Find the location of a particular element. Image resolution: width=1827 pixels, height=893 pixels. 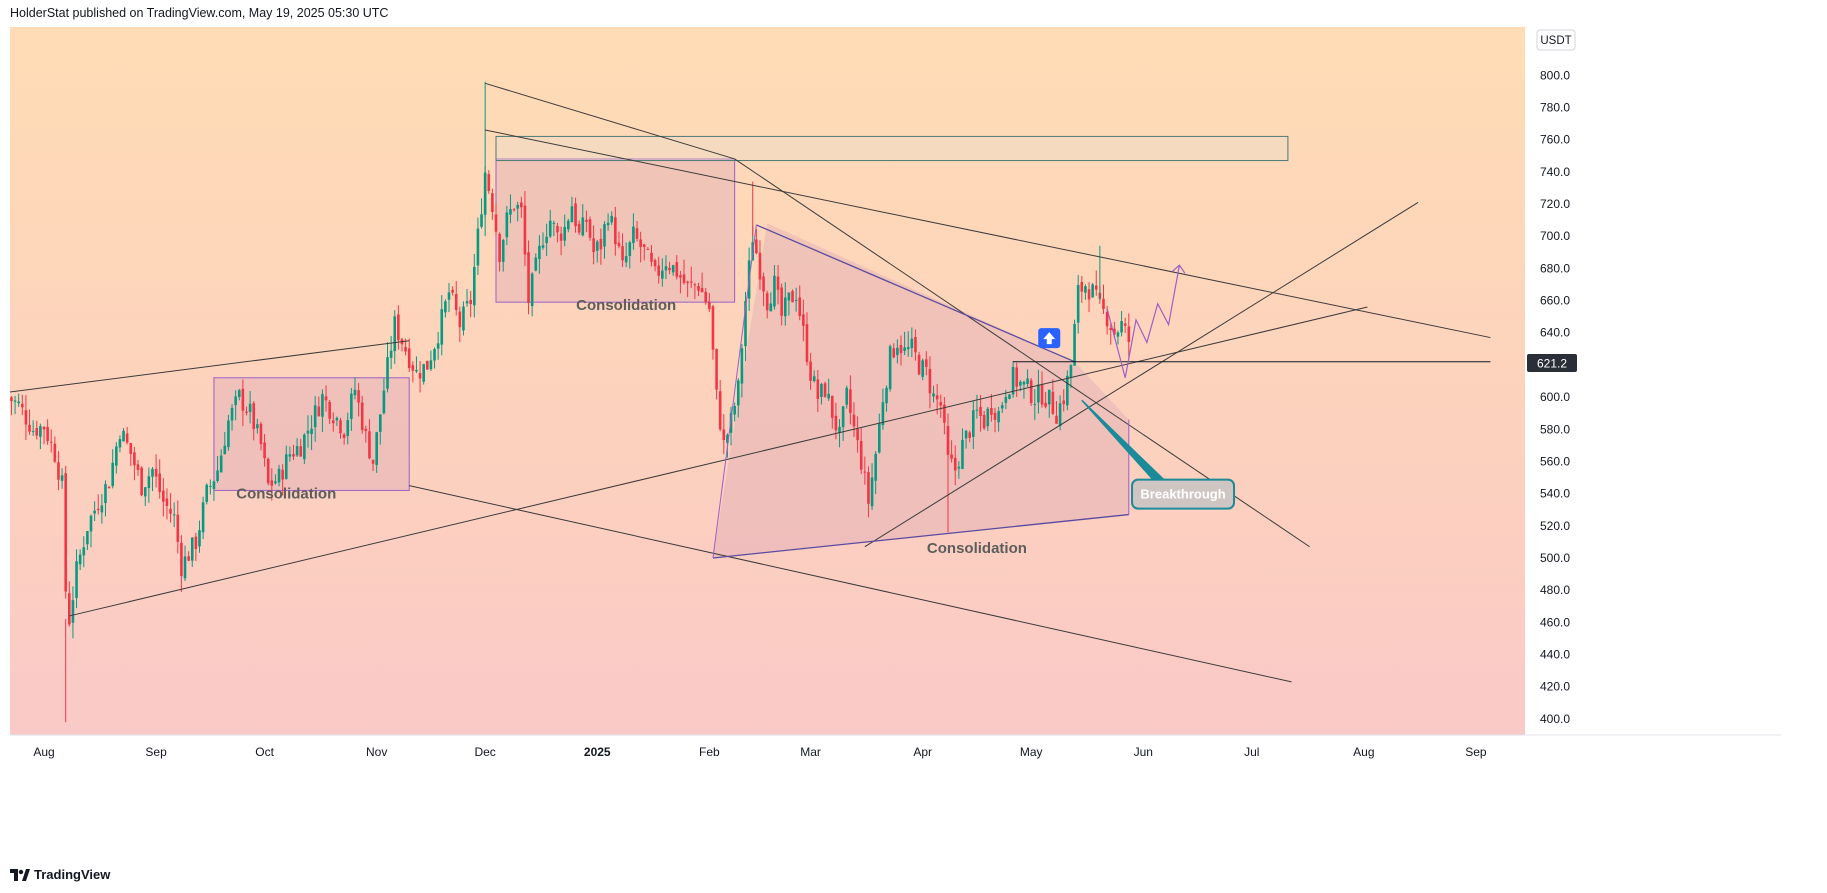

breakthrough-callout: Breakthrough is located at coordinates (1183, 494).